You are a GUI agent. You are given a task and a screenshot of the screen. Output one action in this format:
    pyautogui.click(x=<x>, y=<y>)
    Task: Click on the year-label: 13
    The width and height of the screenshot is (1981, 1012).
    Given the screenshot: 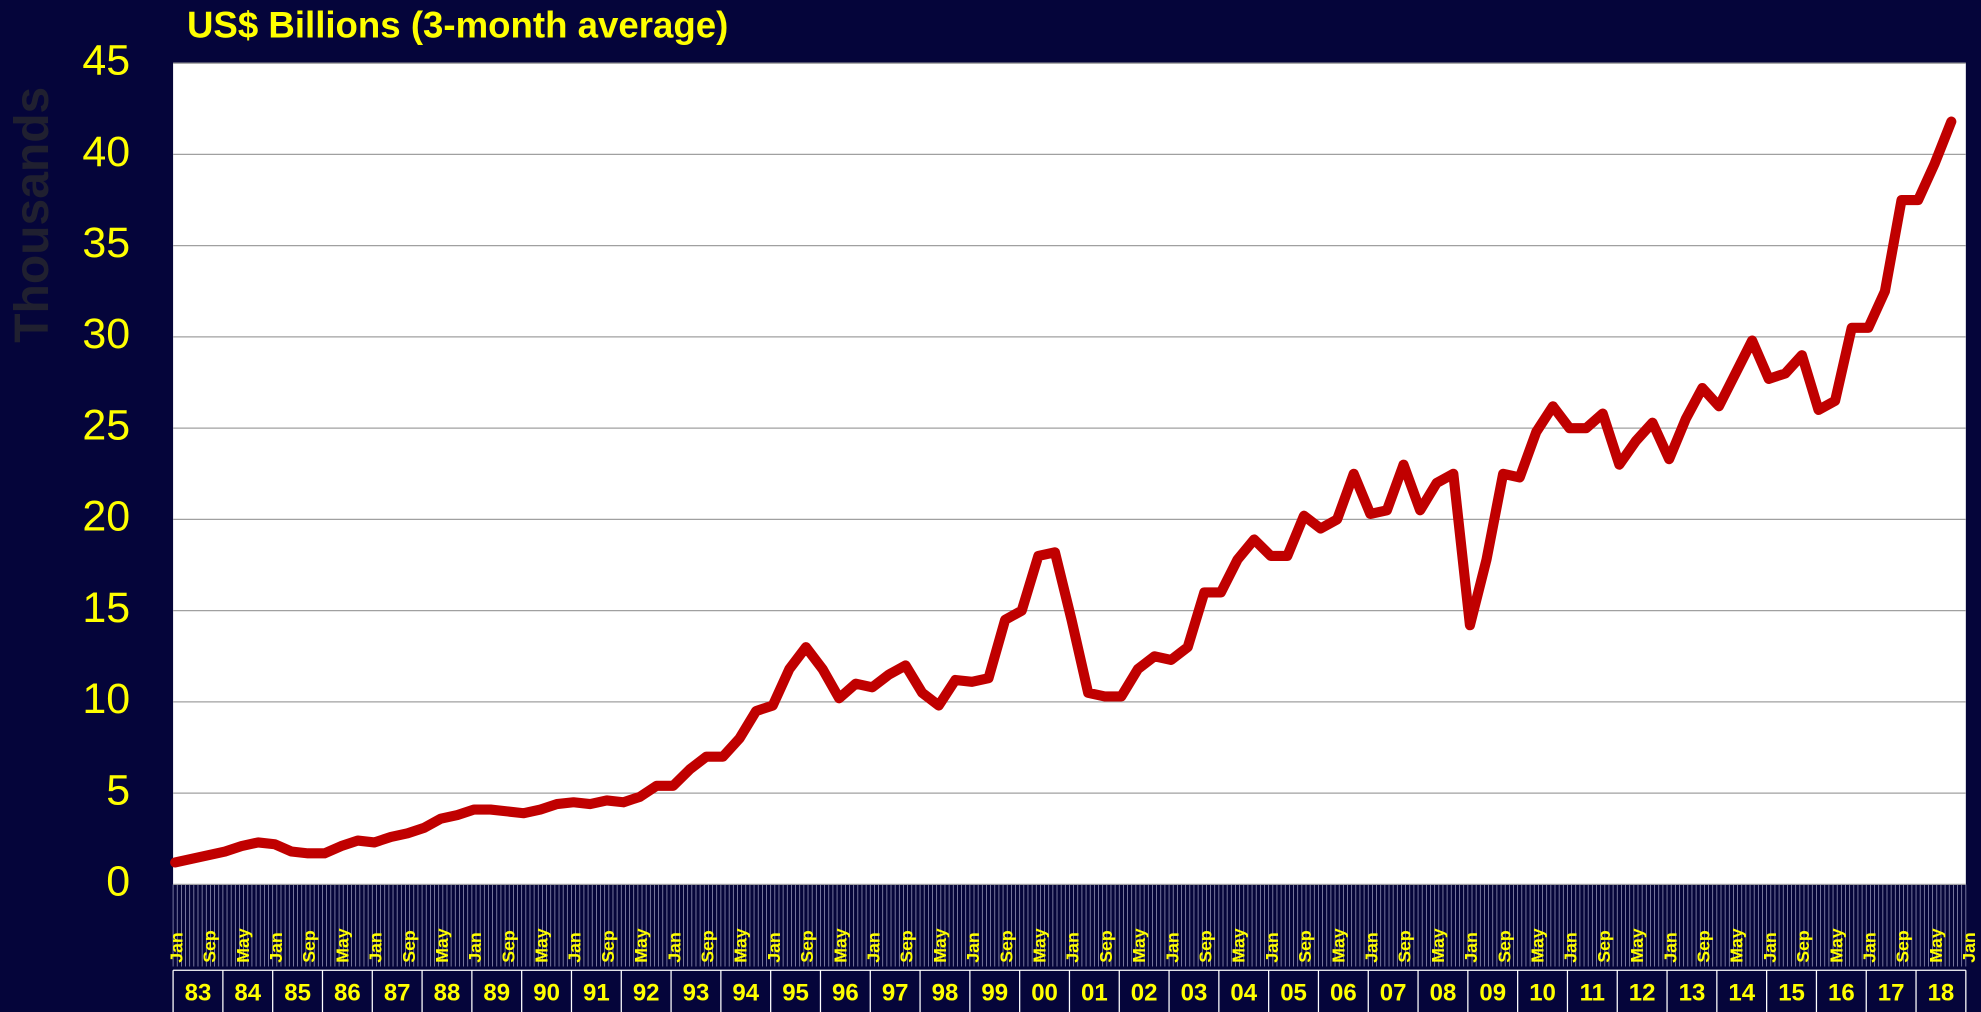 What is the action you would take?
    pyautogui.click(x=1692, y=993)
    